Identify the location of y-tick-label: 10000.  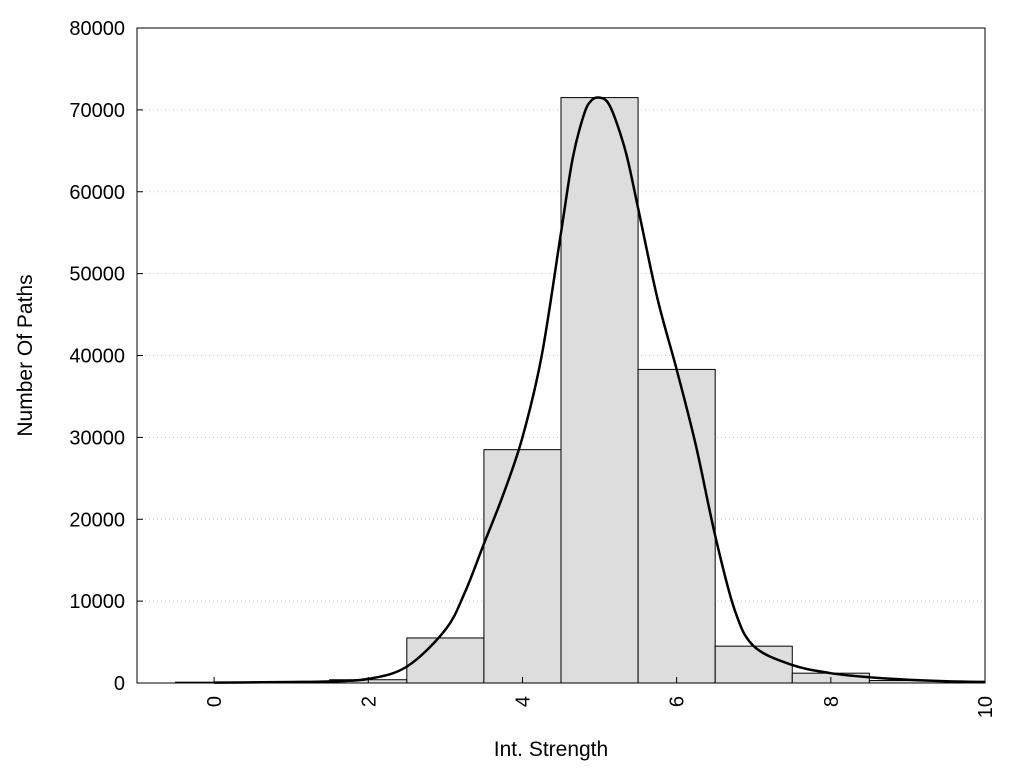
(97, 602).